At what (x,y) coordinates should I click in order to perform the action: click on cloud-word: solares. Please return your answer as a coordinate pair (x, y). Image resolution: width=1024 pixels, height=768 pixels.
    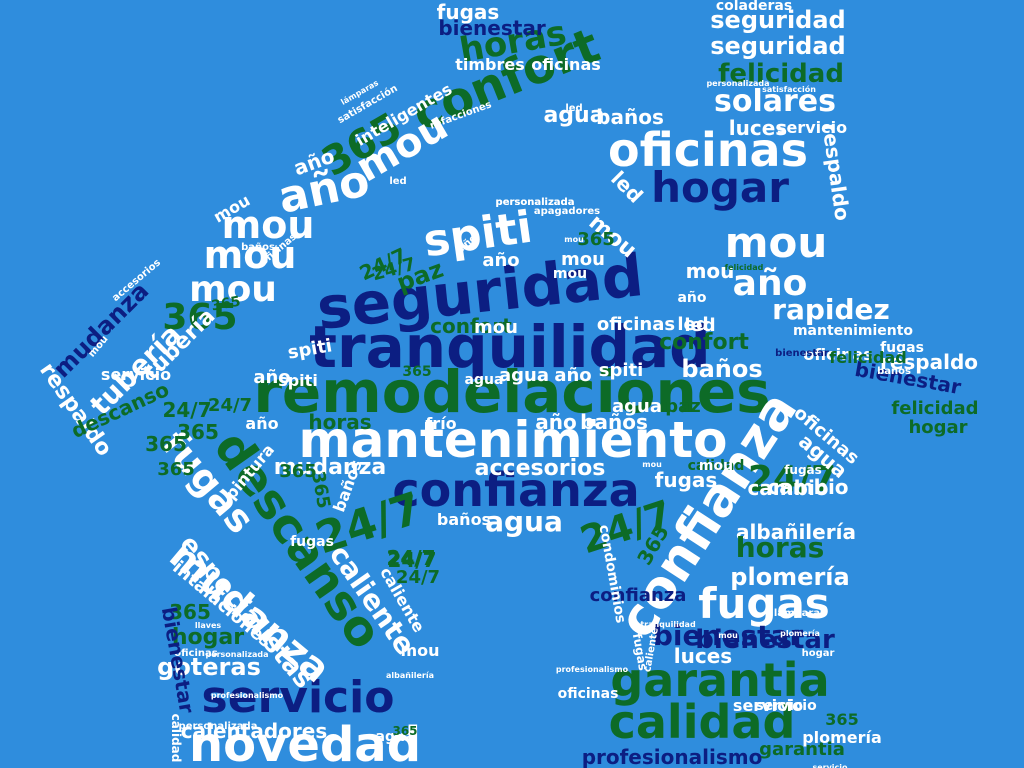
    Looking at the image, I should click on (775, 101).